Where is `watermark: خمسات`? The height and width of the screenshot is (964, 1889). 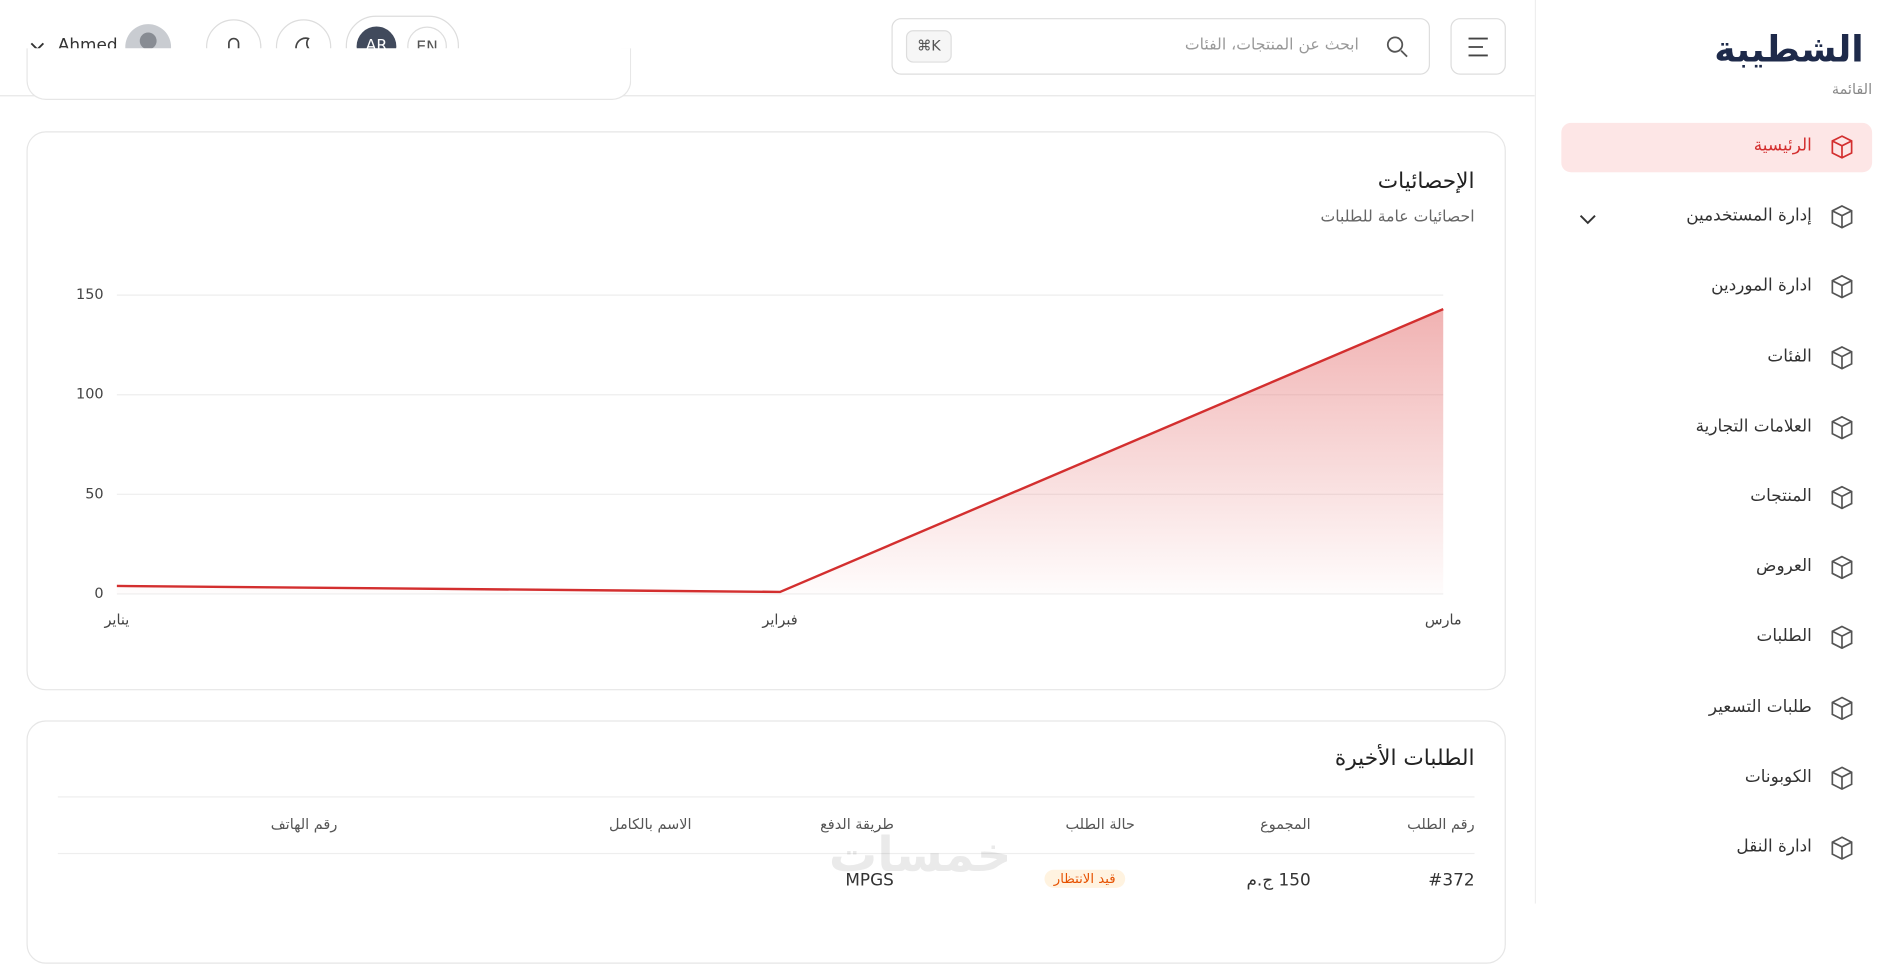 watermark: خمسات is located at coordinates (920, 855).